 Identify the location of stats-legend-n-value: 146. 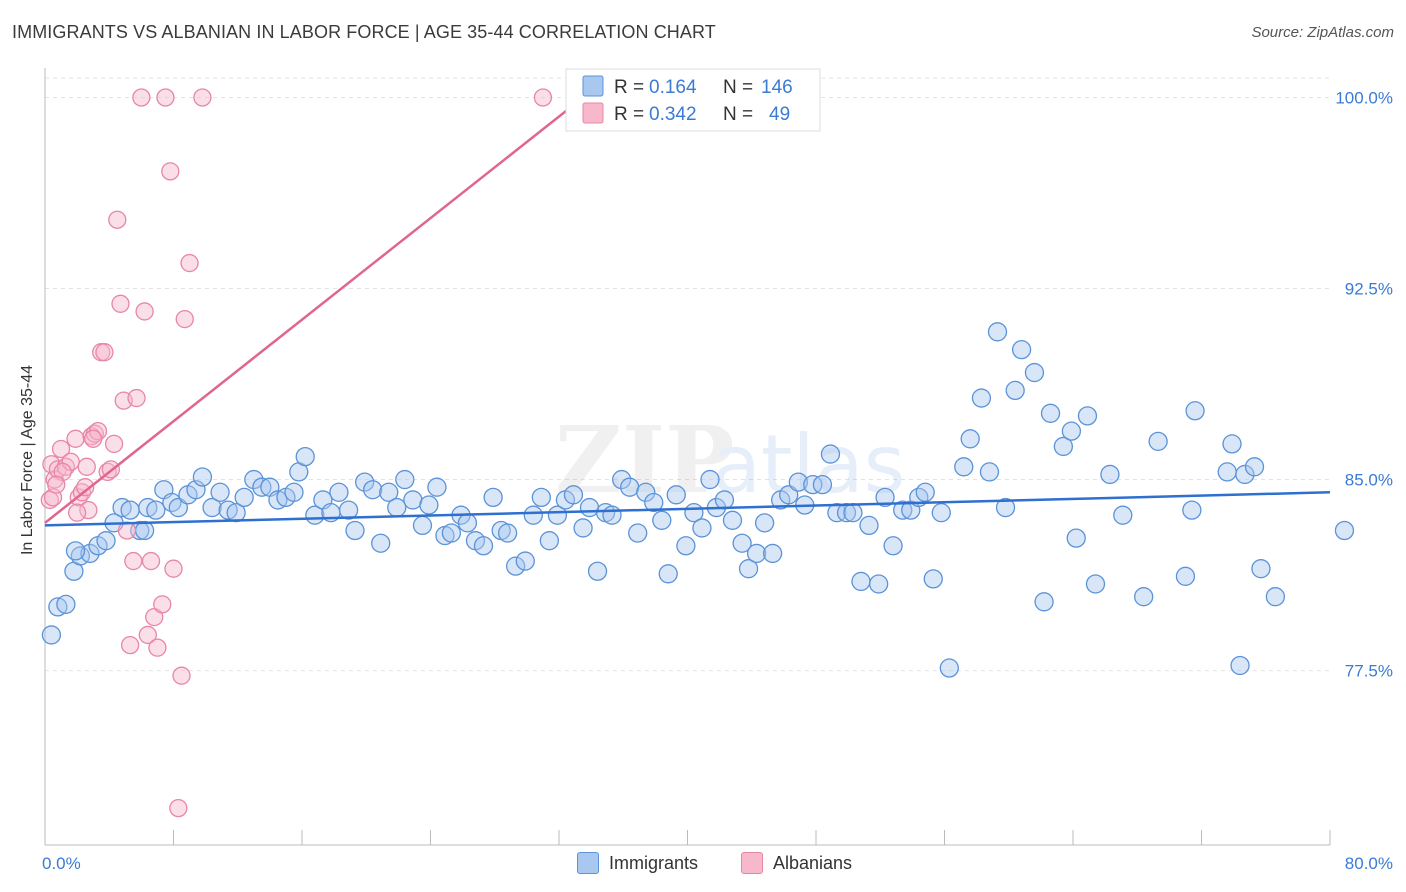
(777, 87).